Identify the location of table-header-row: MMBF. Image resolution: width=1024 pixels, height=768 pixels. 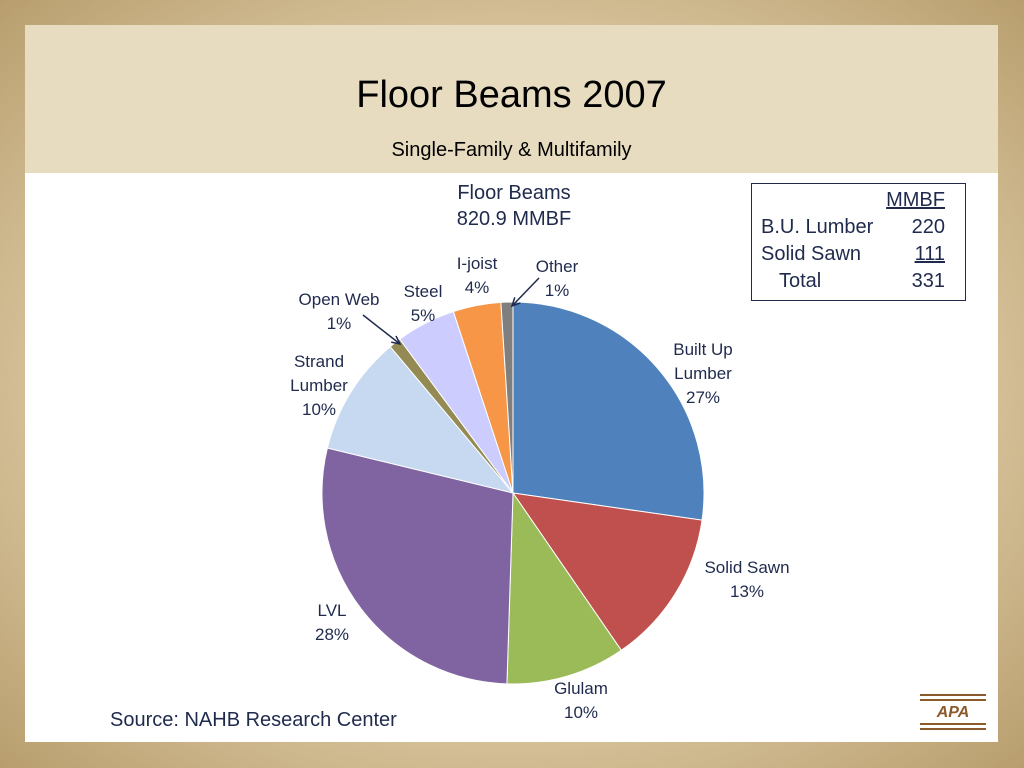
(859, 202).